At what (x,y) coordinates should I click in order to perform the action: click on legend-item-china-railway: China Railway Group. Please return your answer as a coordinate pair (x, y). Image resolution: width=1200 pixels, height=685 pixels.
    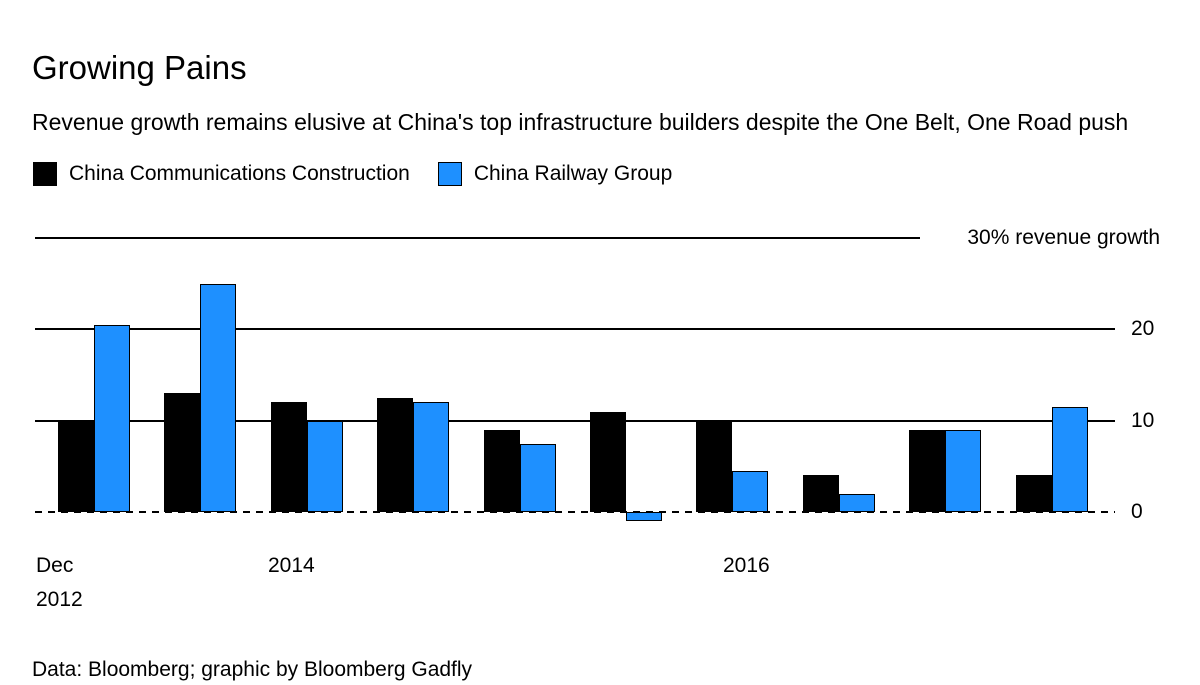
    Looking at the image, I should click on (555, 174).